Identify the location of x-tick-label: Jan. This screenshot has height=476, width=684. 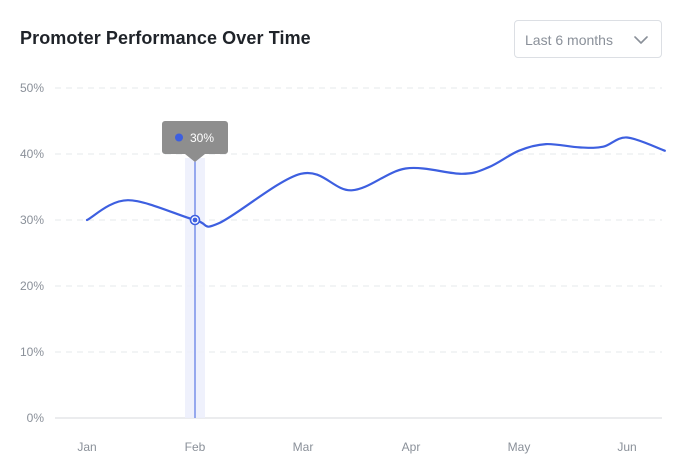
(86, 447).